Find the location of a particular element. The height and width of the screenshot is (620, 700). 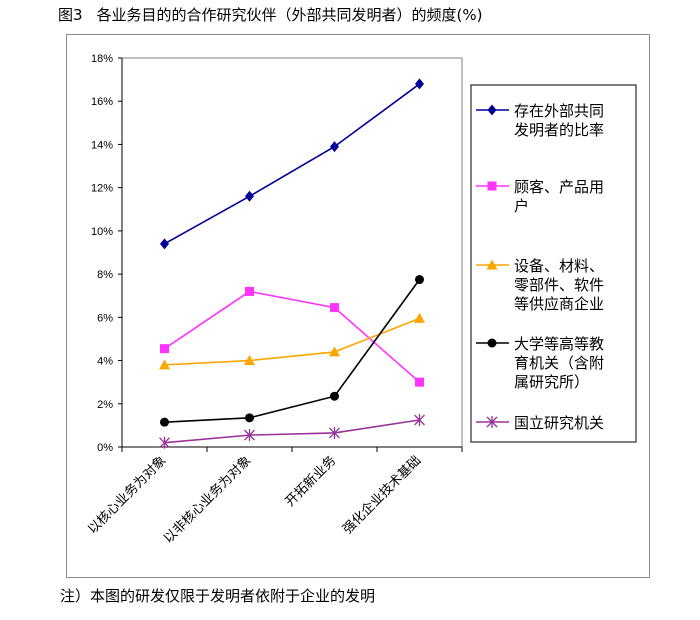

x-tick-label: 以核心业务为对象 is located at coordinates (126, 495).